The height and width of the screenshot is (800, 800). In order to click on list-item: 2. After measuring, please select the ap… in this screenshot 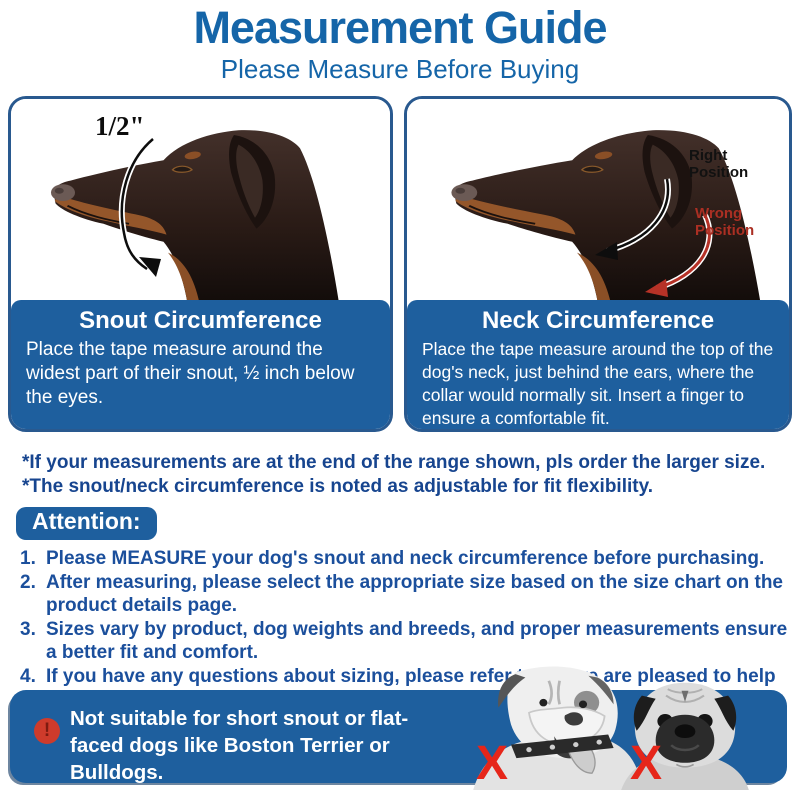, I will do `click(404, 594)`.